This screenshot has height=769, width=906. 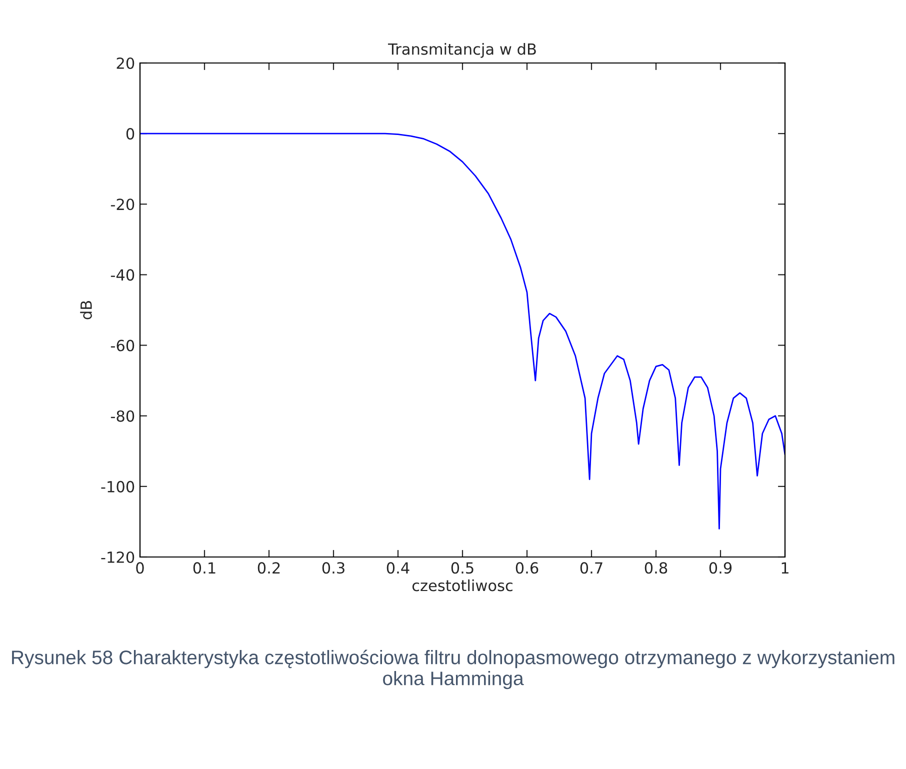 I want to click on chart-title: Transmitancja w dB, so click(x=462, y=50).